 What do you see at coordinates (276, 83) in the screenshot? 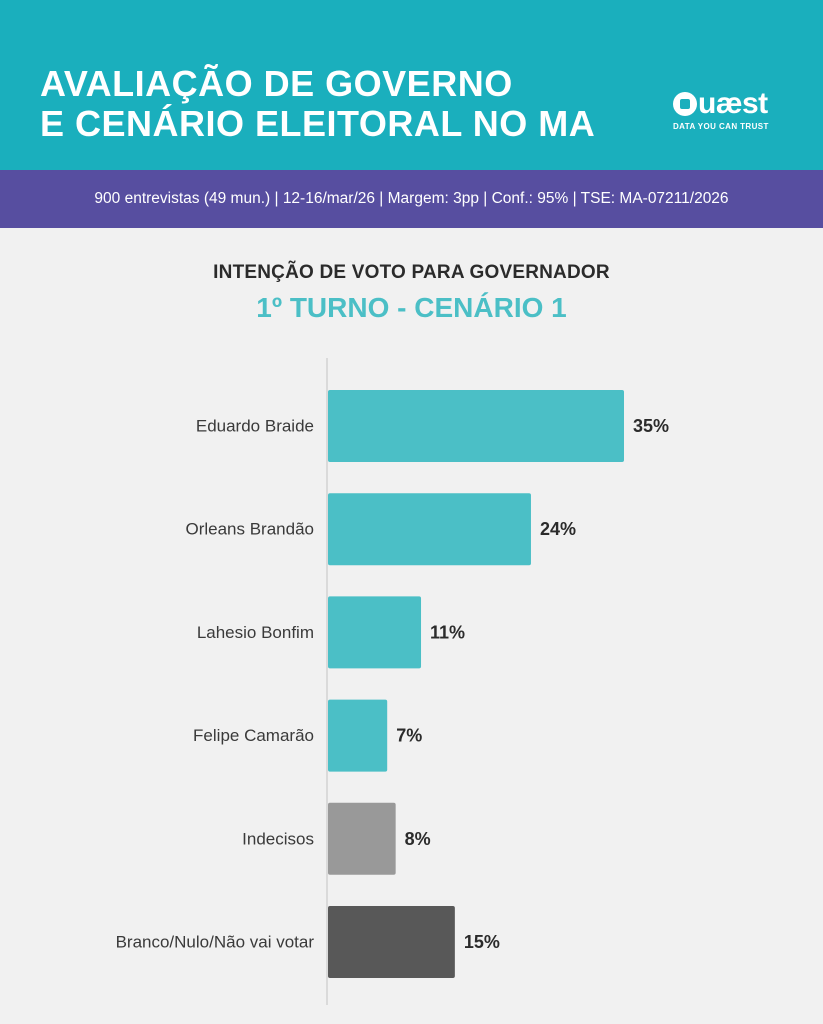
I see `title-line-1: AVALIAÇÃO DE GOVERNO` at bounding box center [276, 83].